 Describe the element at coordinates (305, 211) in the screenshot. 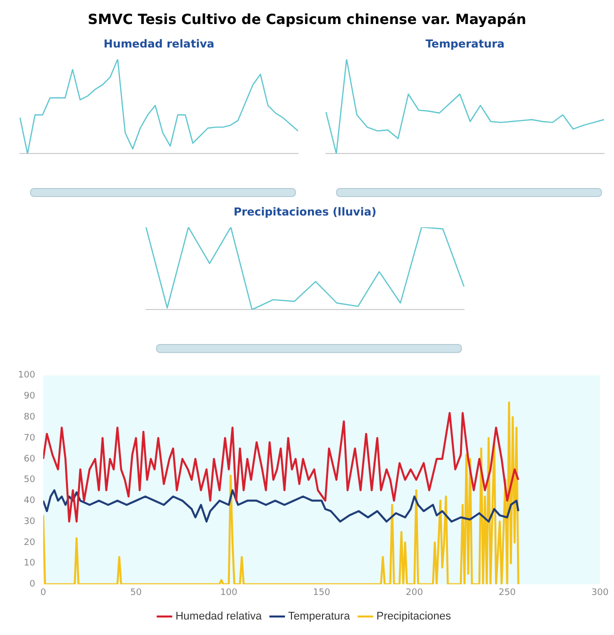

I see `chart-title: Precipitaciones (lluvia)` at that location.